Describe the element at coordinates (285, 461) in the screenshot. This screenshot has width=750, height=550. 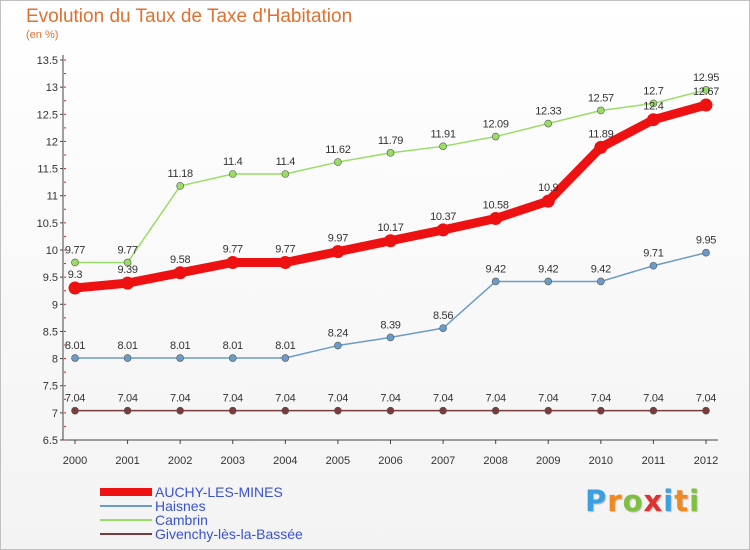
I see `x-tick-label: 2004` at that location.